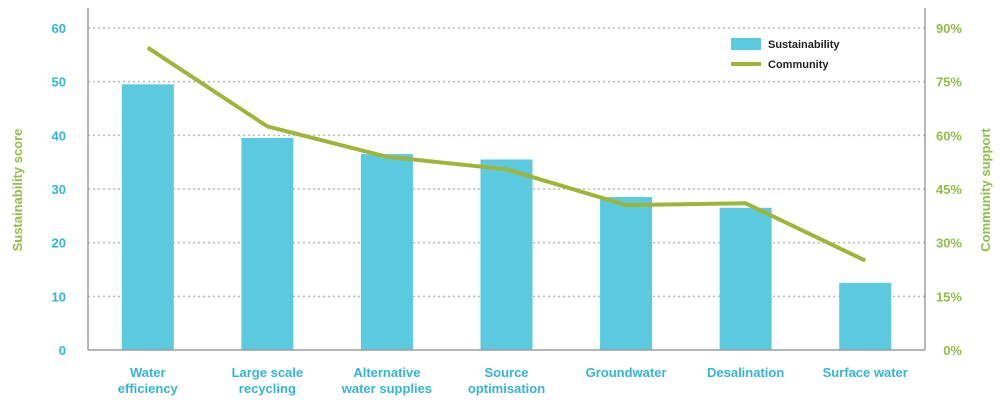 The height and width of the screenshot is (400, 1005). I want to click on y-axis-title-right: Community support, so click(985, 190).